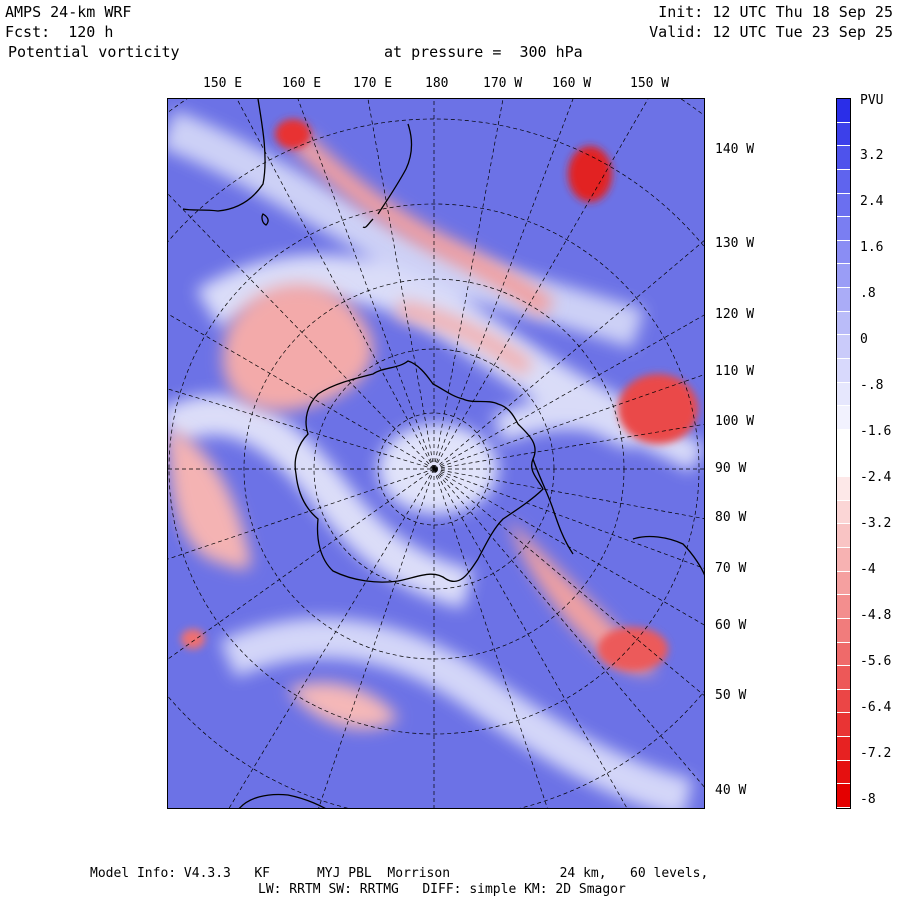 This screenshot has width=900, height=900. What do you see at coordinates (731, 695) in the screenshot?
I see `lon-label-50w: 50 W` at bounding box center [731, 695].